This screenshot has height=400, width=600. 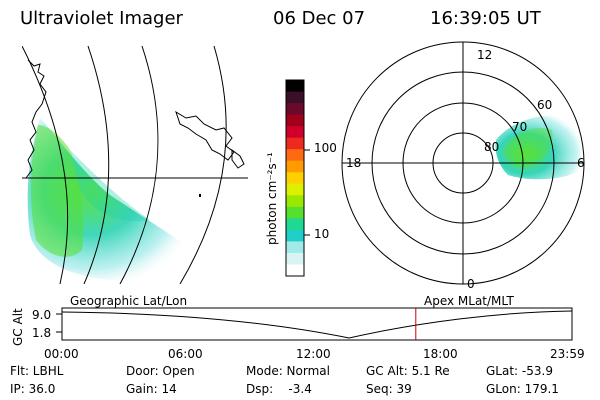 What do you see at coordinates (545, 105) in the screenshot?
I see `polar-lat-60: 60` at bounding box center [545, 105].